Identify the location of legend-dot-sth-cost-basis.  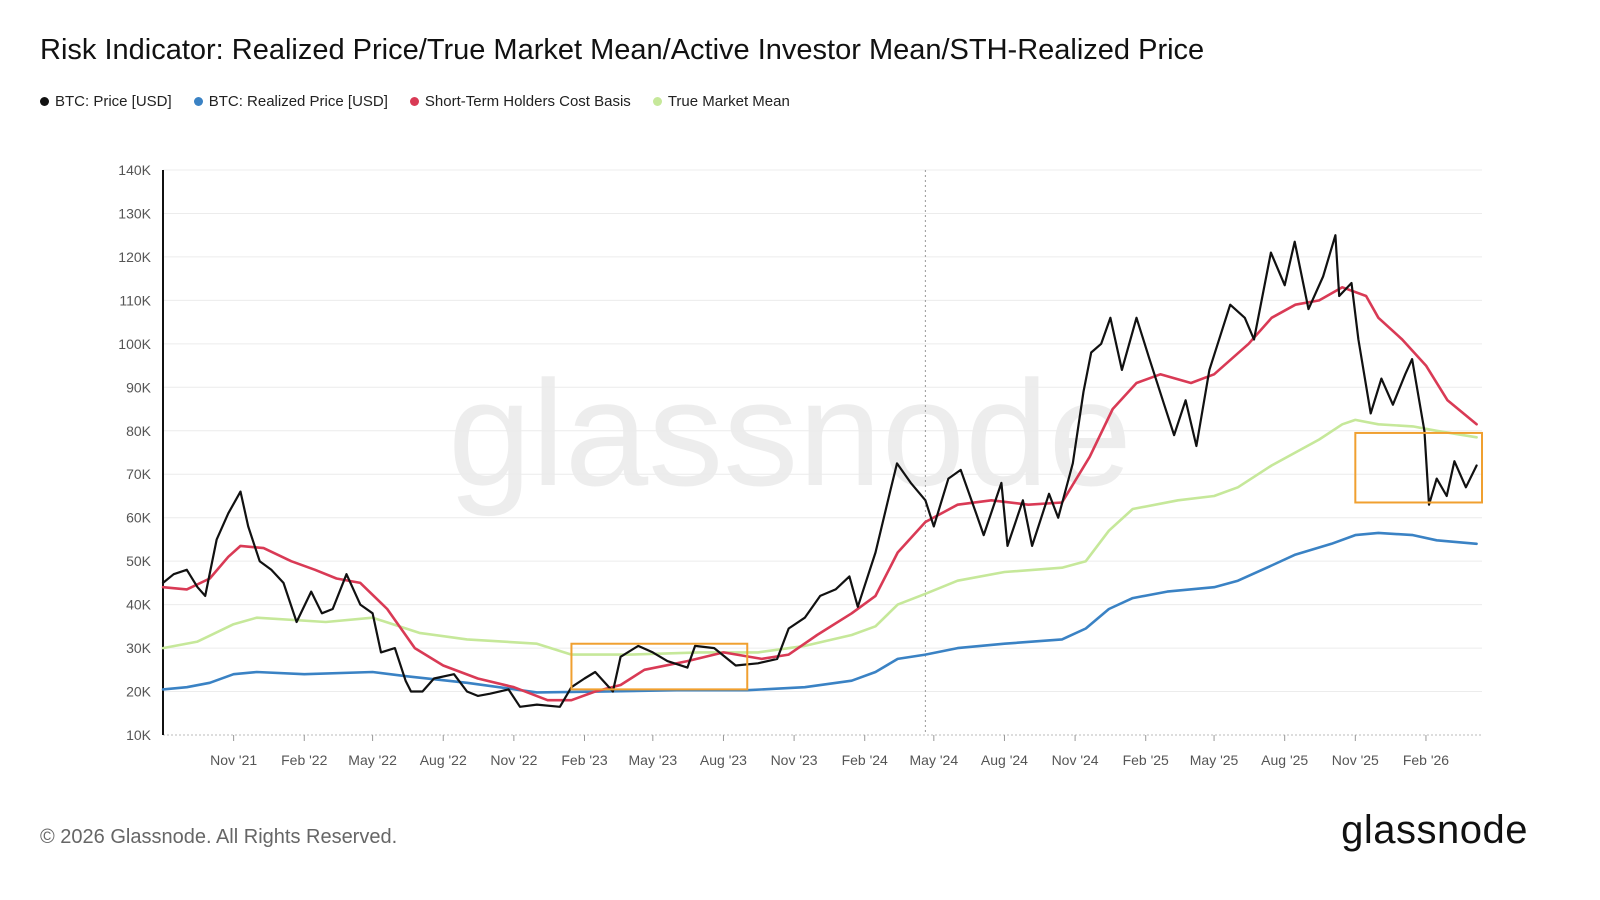
(414, 101).